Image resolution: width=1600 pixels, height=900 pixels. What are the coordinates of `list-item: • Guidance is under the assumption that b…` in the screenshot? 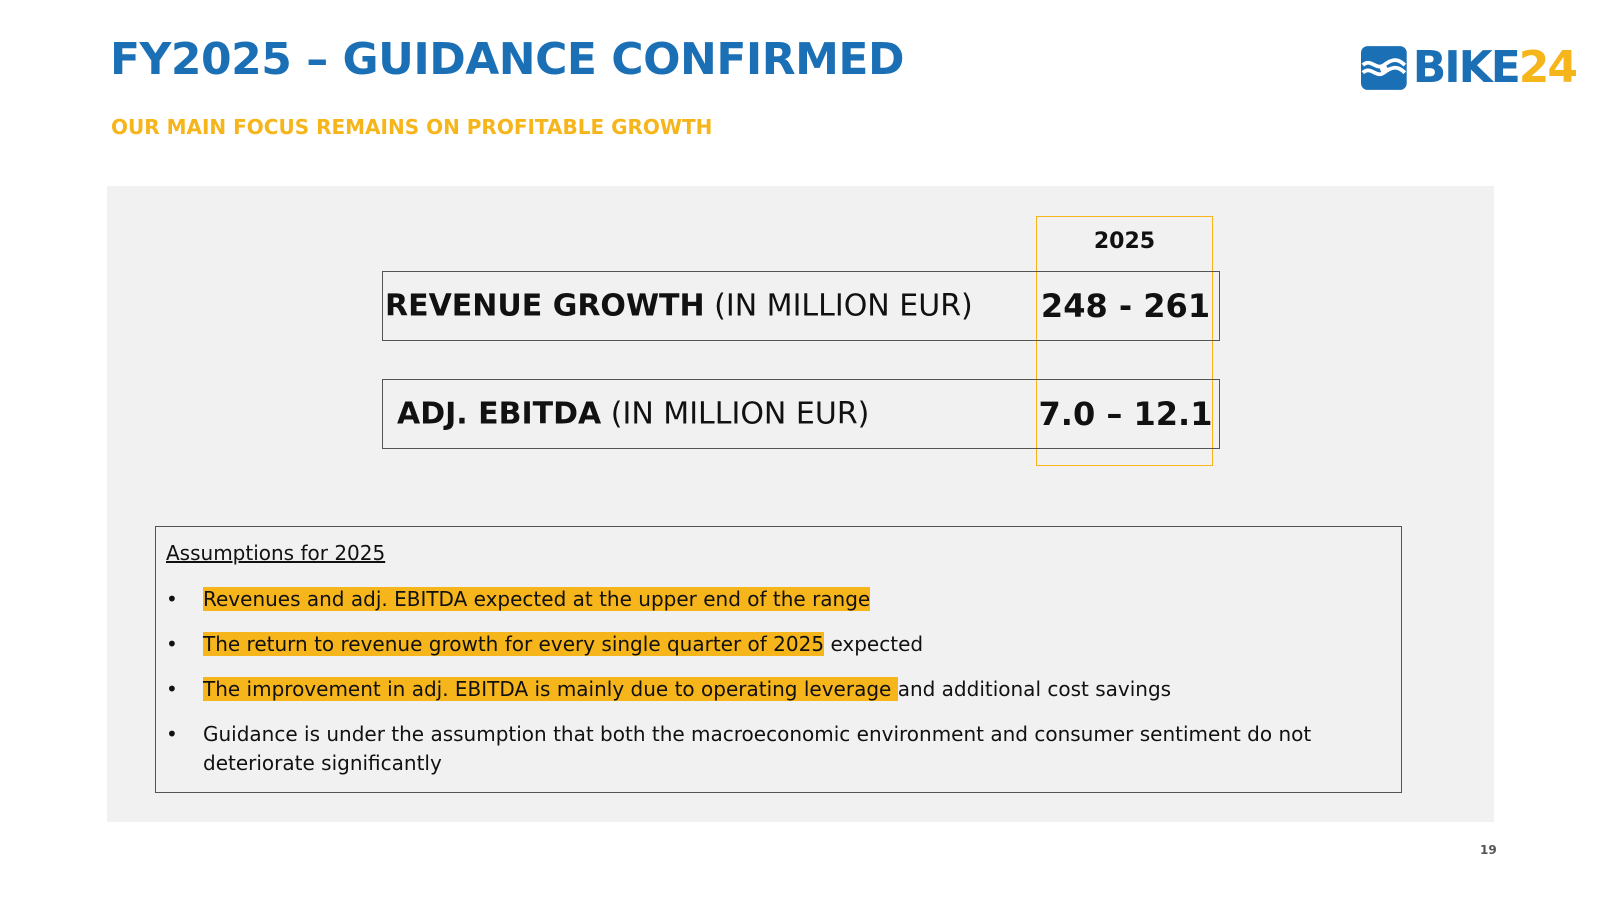 It's located at (739, 748).